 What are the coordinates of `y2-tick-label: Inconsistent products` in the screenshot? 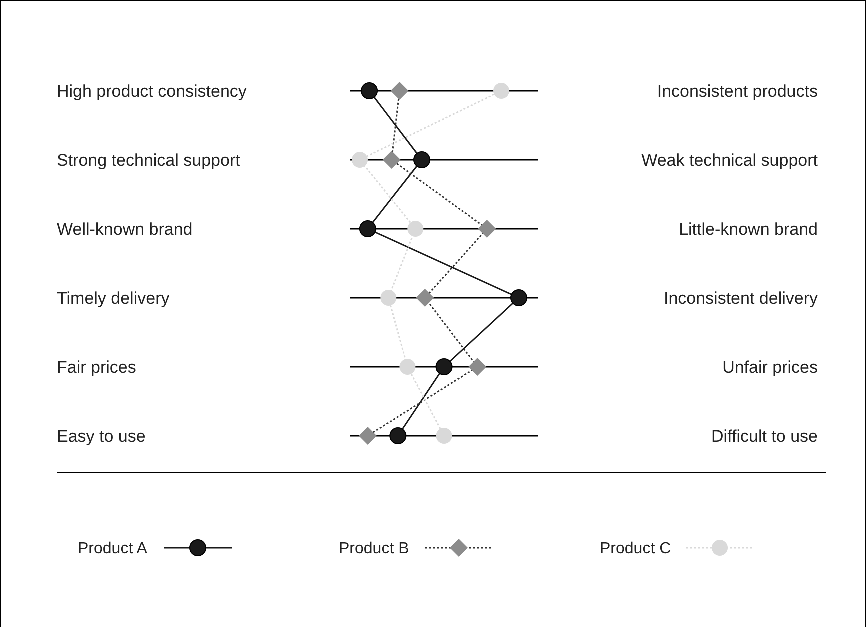 It's located at (737, 91).